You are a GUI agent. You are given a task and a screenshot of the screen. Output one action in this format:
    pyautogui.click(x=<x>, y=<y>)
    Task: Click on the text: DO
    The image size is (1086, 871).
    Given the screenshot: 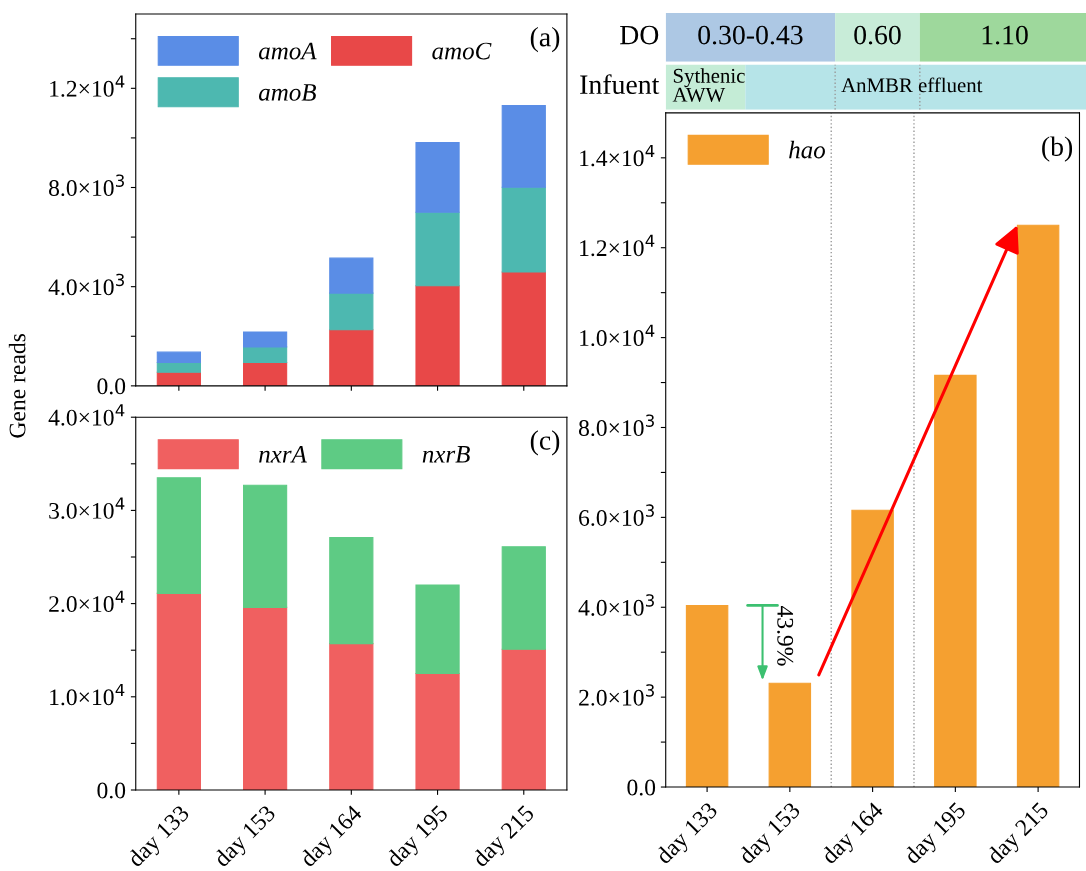 What is the action you would take?
    pyautogui.click(x=639, y=35)
    